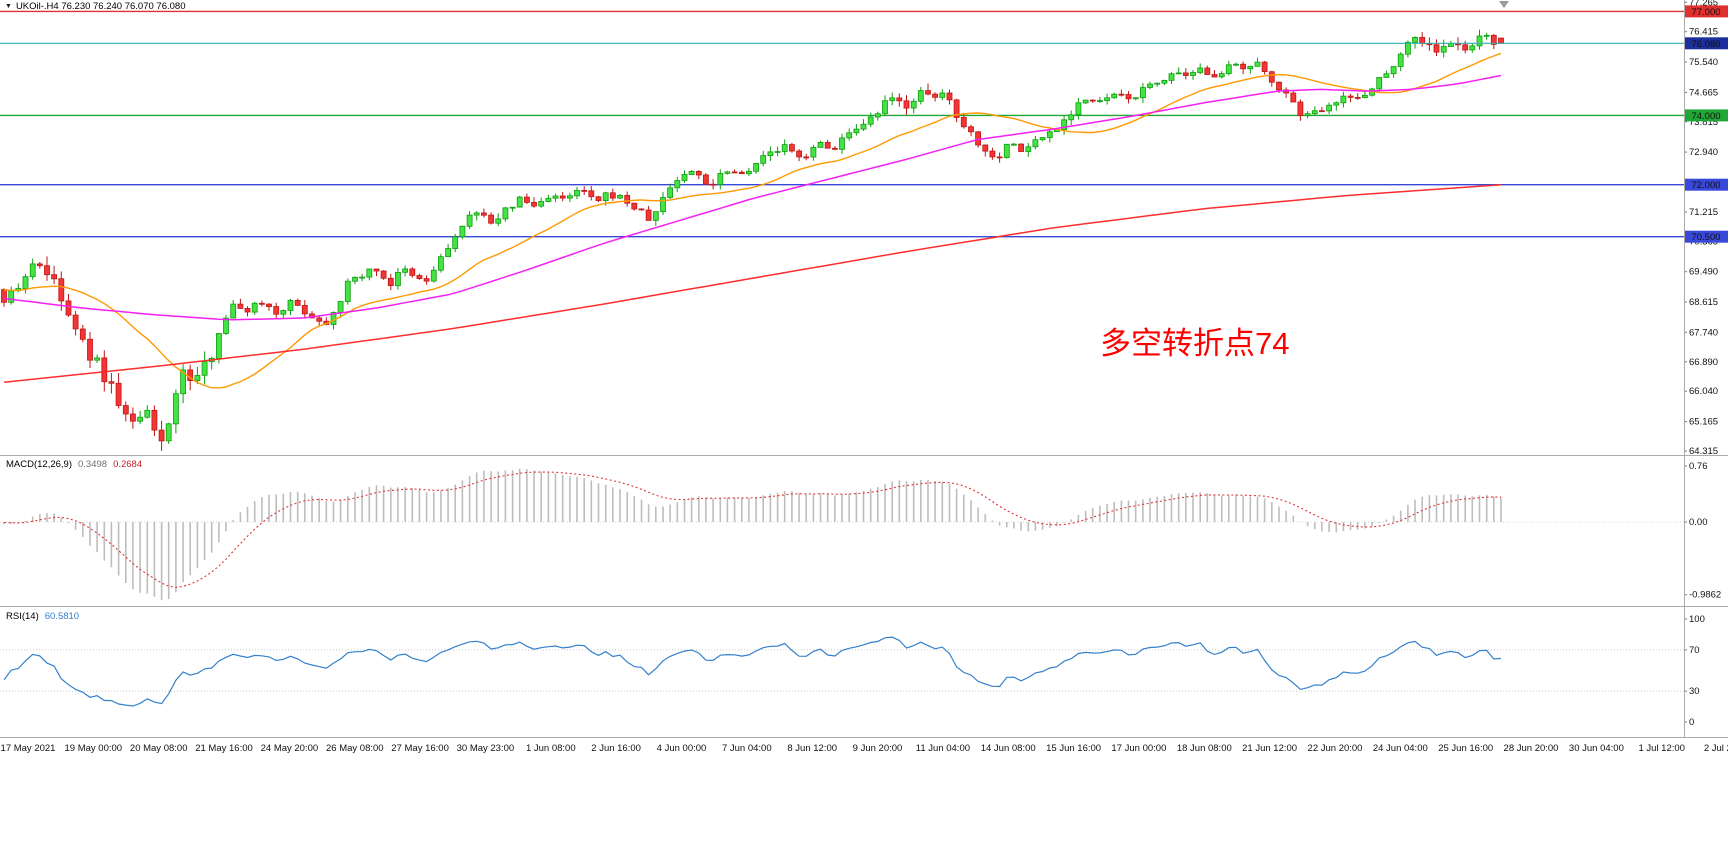 The width and height of the screenshot is (1728, 841). I want to click on rsi-panel-layer: 100 70 30 0, so click(852, 671).